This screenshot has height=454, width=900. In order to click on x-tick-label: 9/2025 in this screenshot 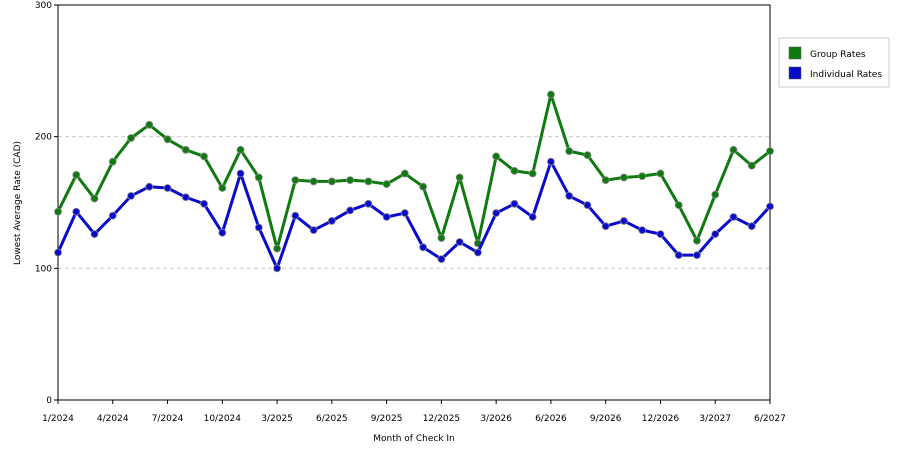, I will do `click(387, 419)`.